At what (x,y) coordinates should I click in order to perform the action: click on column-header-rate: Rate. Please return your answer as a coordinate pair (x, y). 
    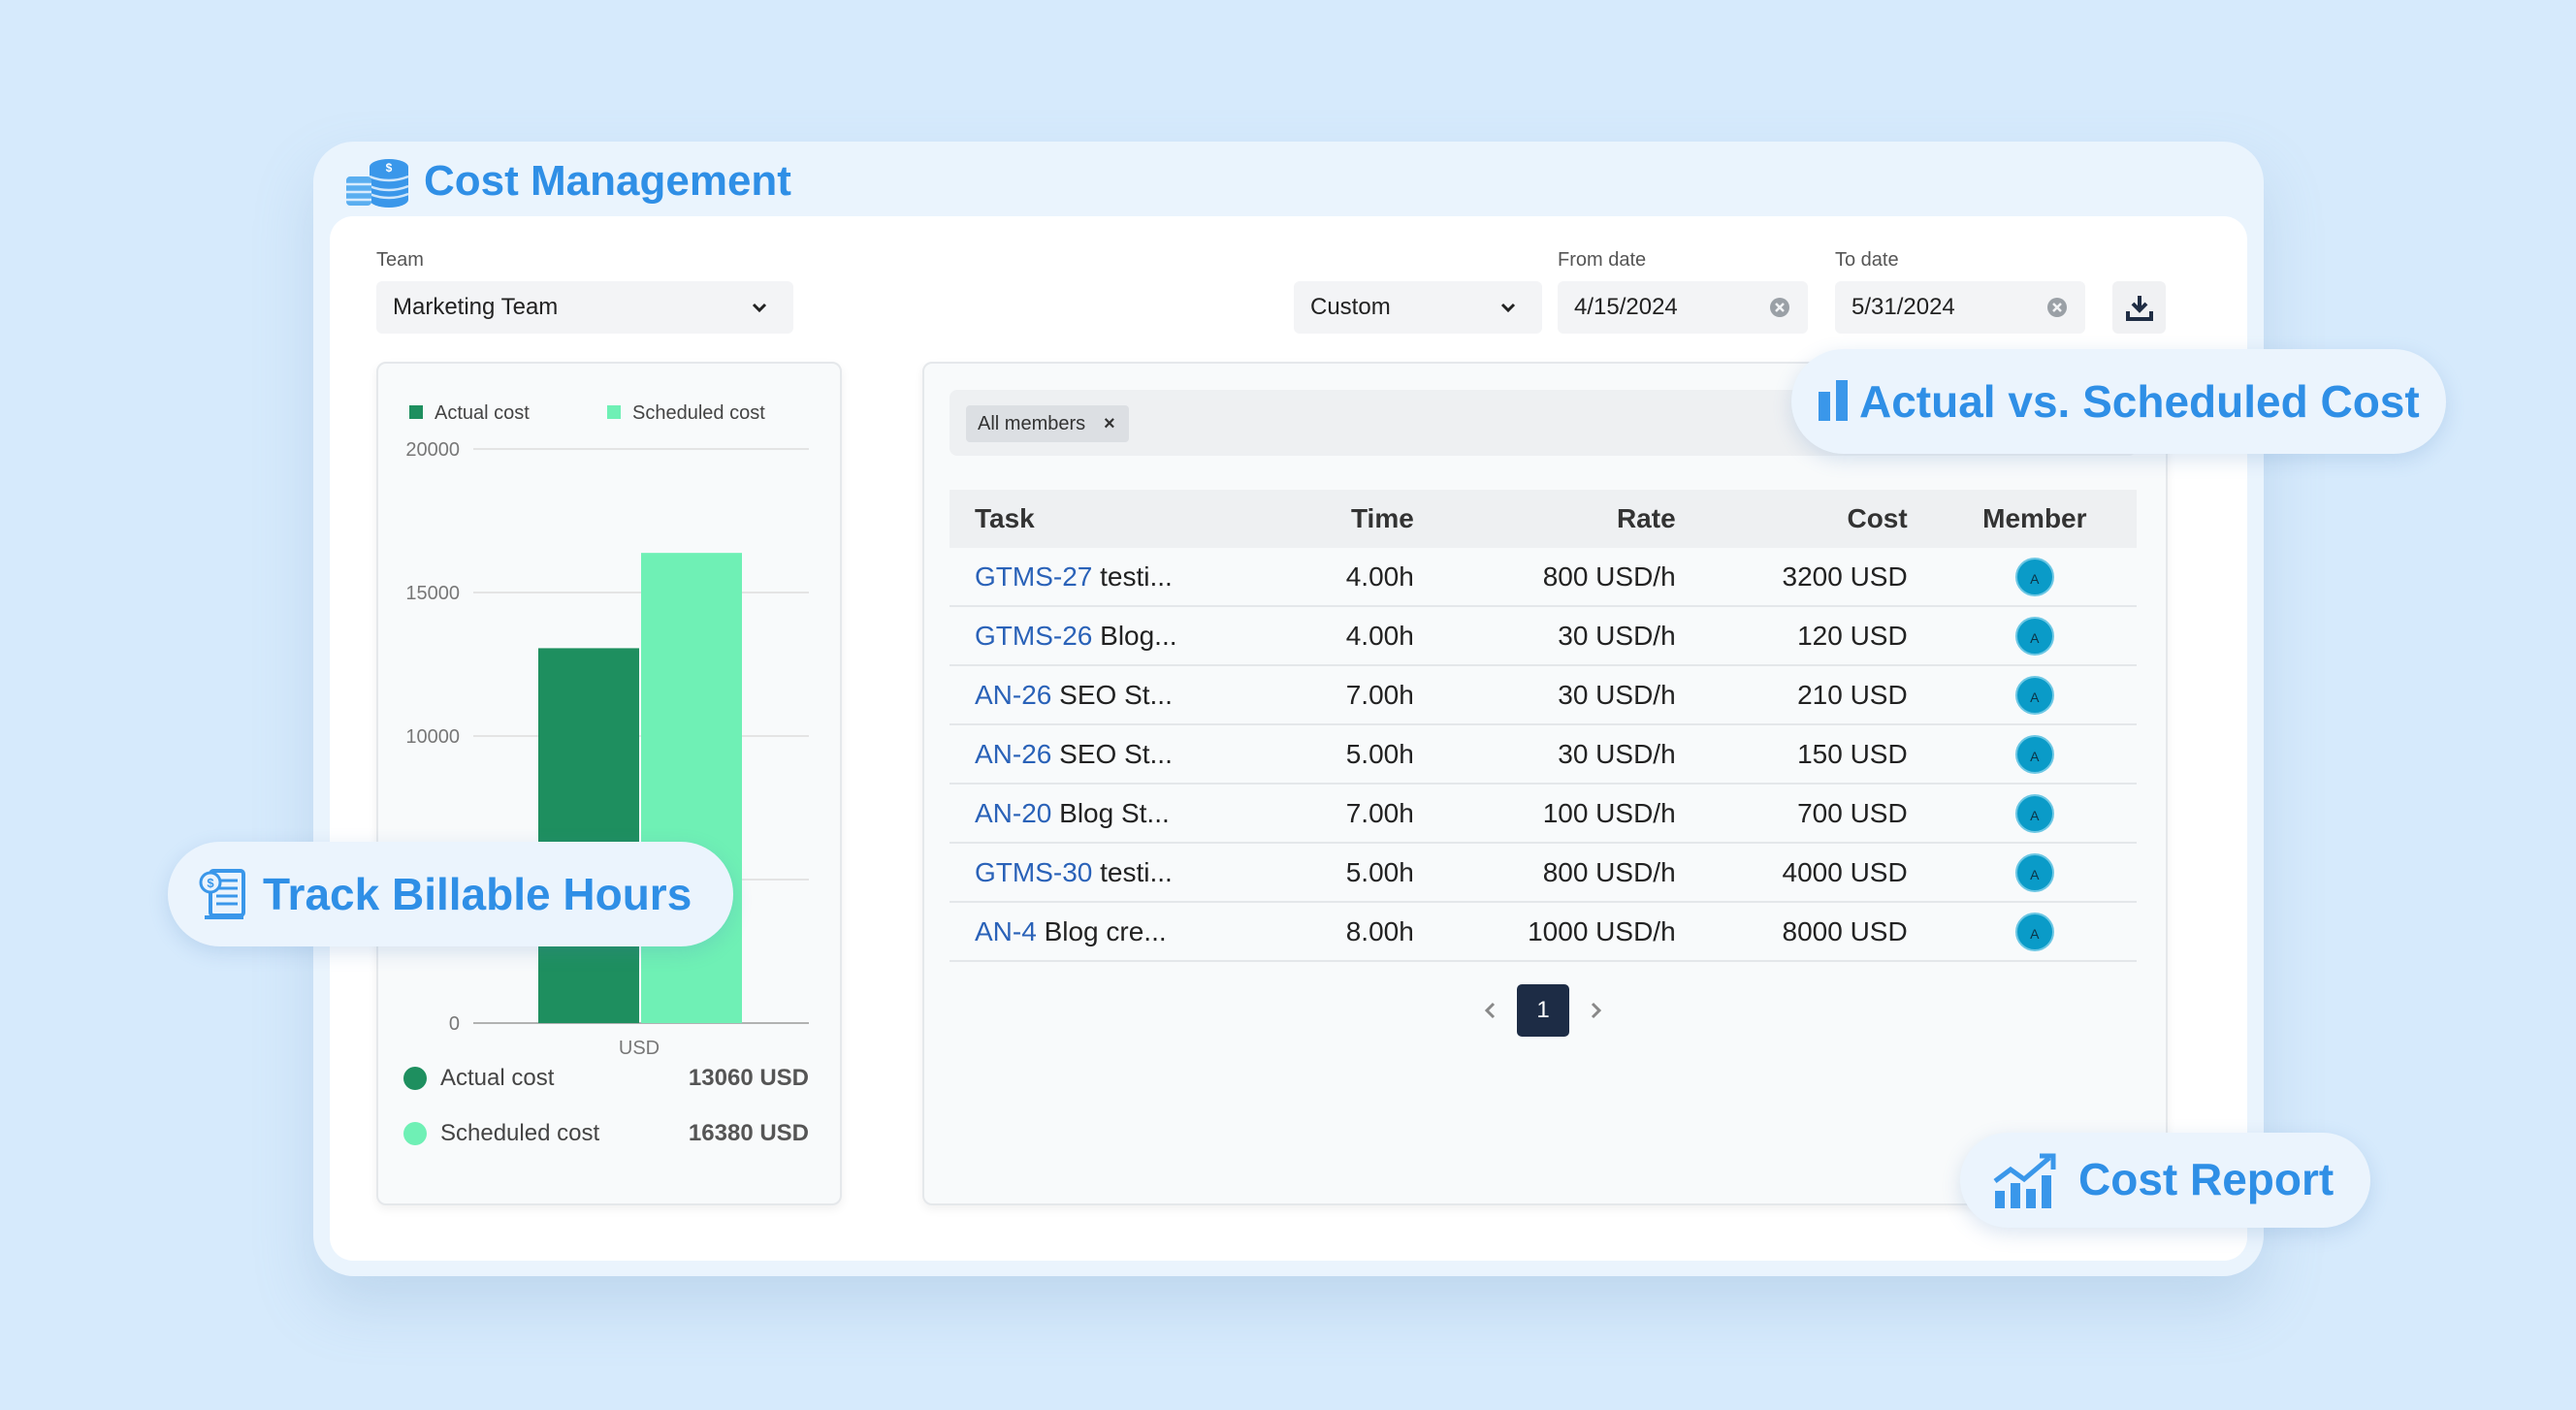
    Looking at the image, I should click on (1569, 519).